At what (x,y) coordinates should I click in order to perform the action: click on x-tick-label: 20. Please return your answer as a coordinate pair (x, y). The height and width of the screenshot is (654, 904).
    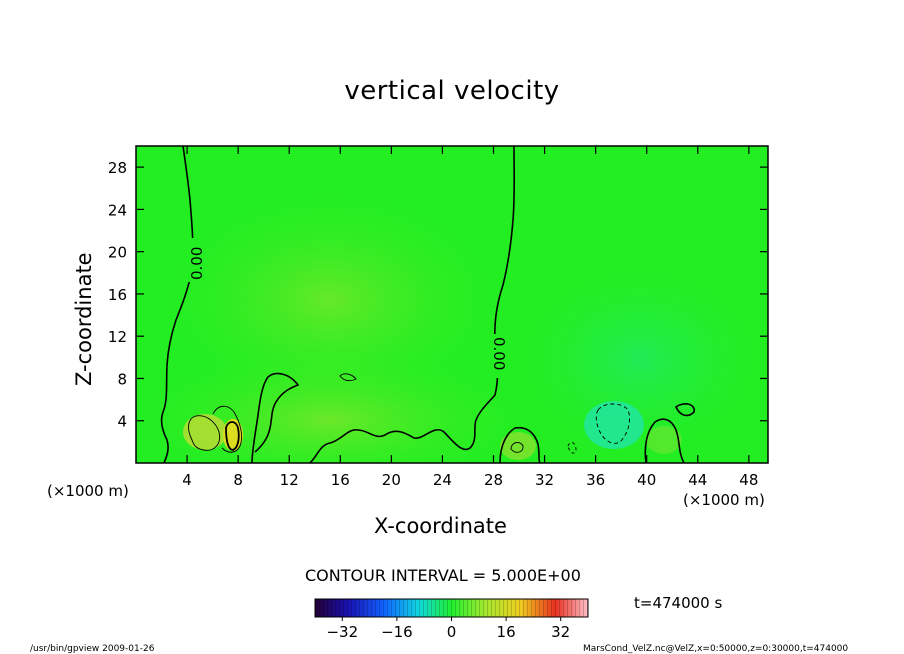
    Looking at the image, I should click on (391, 480).